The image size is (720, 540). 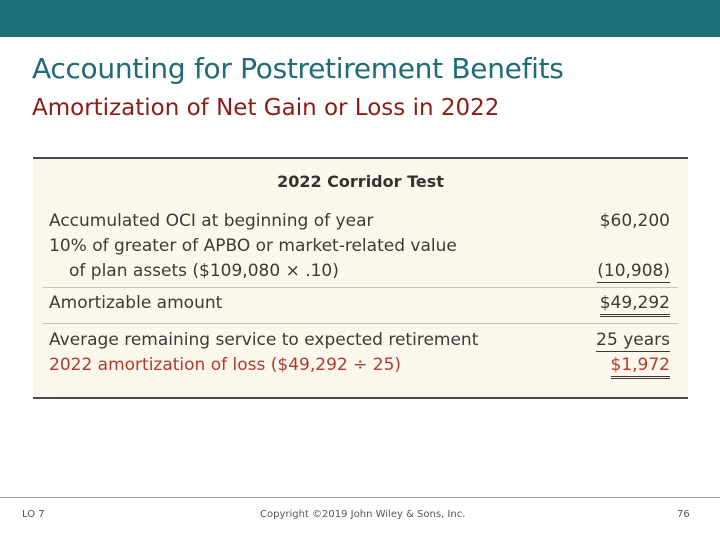 I want to click on row-value-amortizable-amount: $49,292, so click(x=634, y=305).